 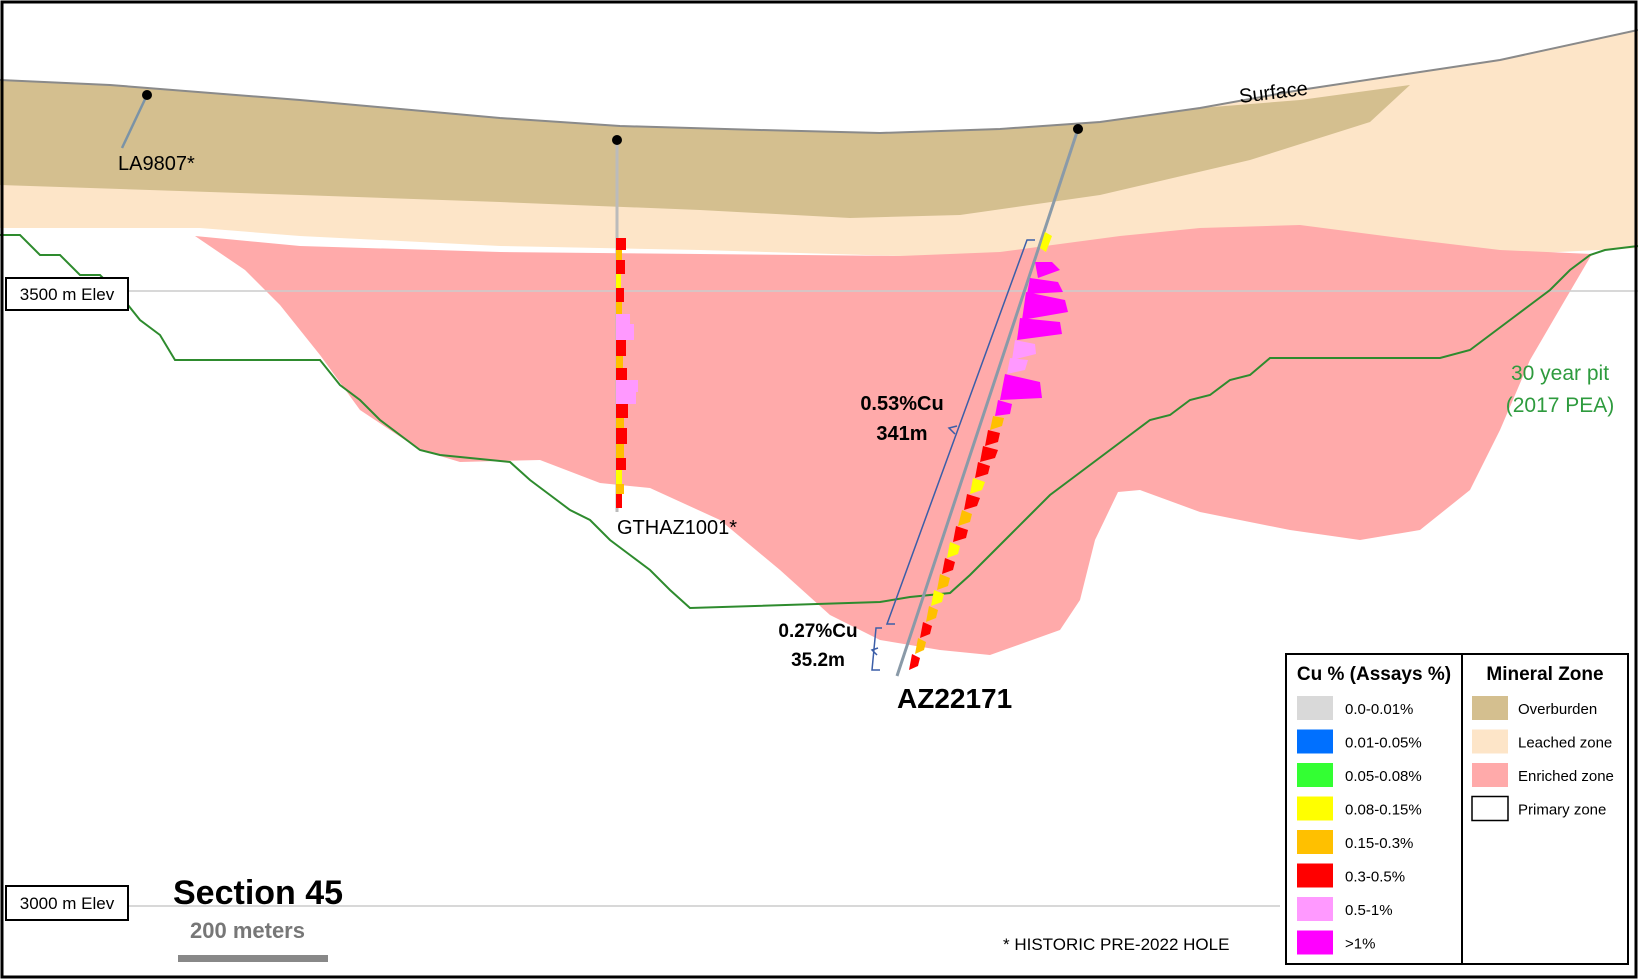 What do you see at coordinates (1374, 674) in the screenshot?
I see `legend-cu-title: Cu % (Assays %)` at bounding box center [1374, 674].